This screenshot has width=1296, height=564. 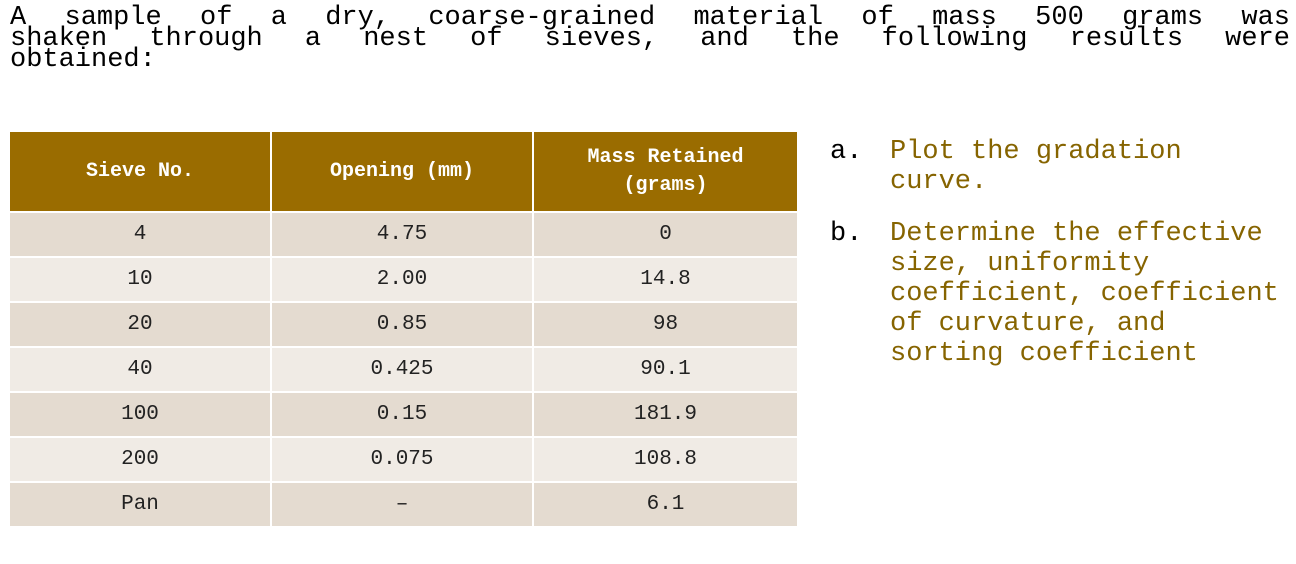 What do you see at coordinates (141, 415) in the screenshot?
I see `cell-sieve-no: 100` at bounding box center [141, 415].